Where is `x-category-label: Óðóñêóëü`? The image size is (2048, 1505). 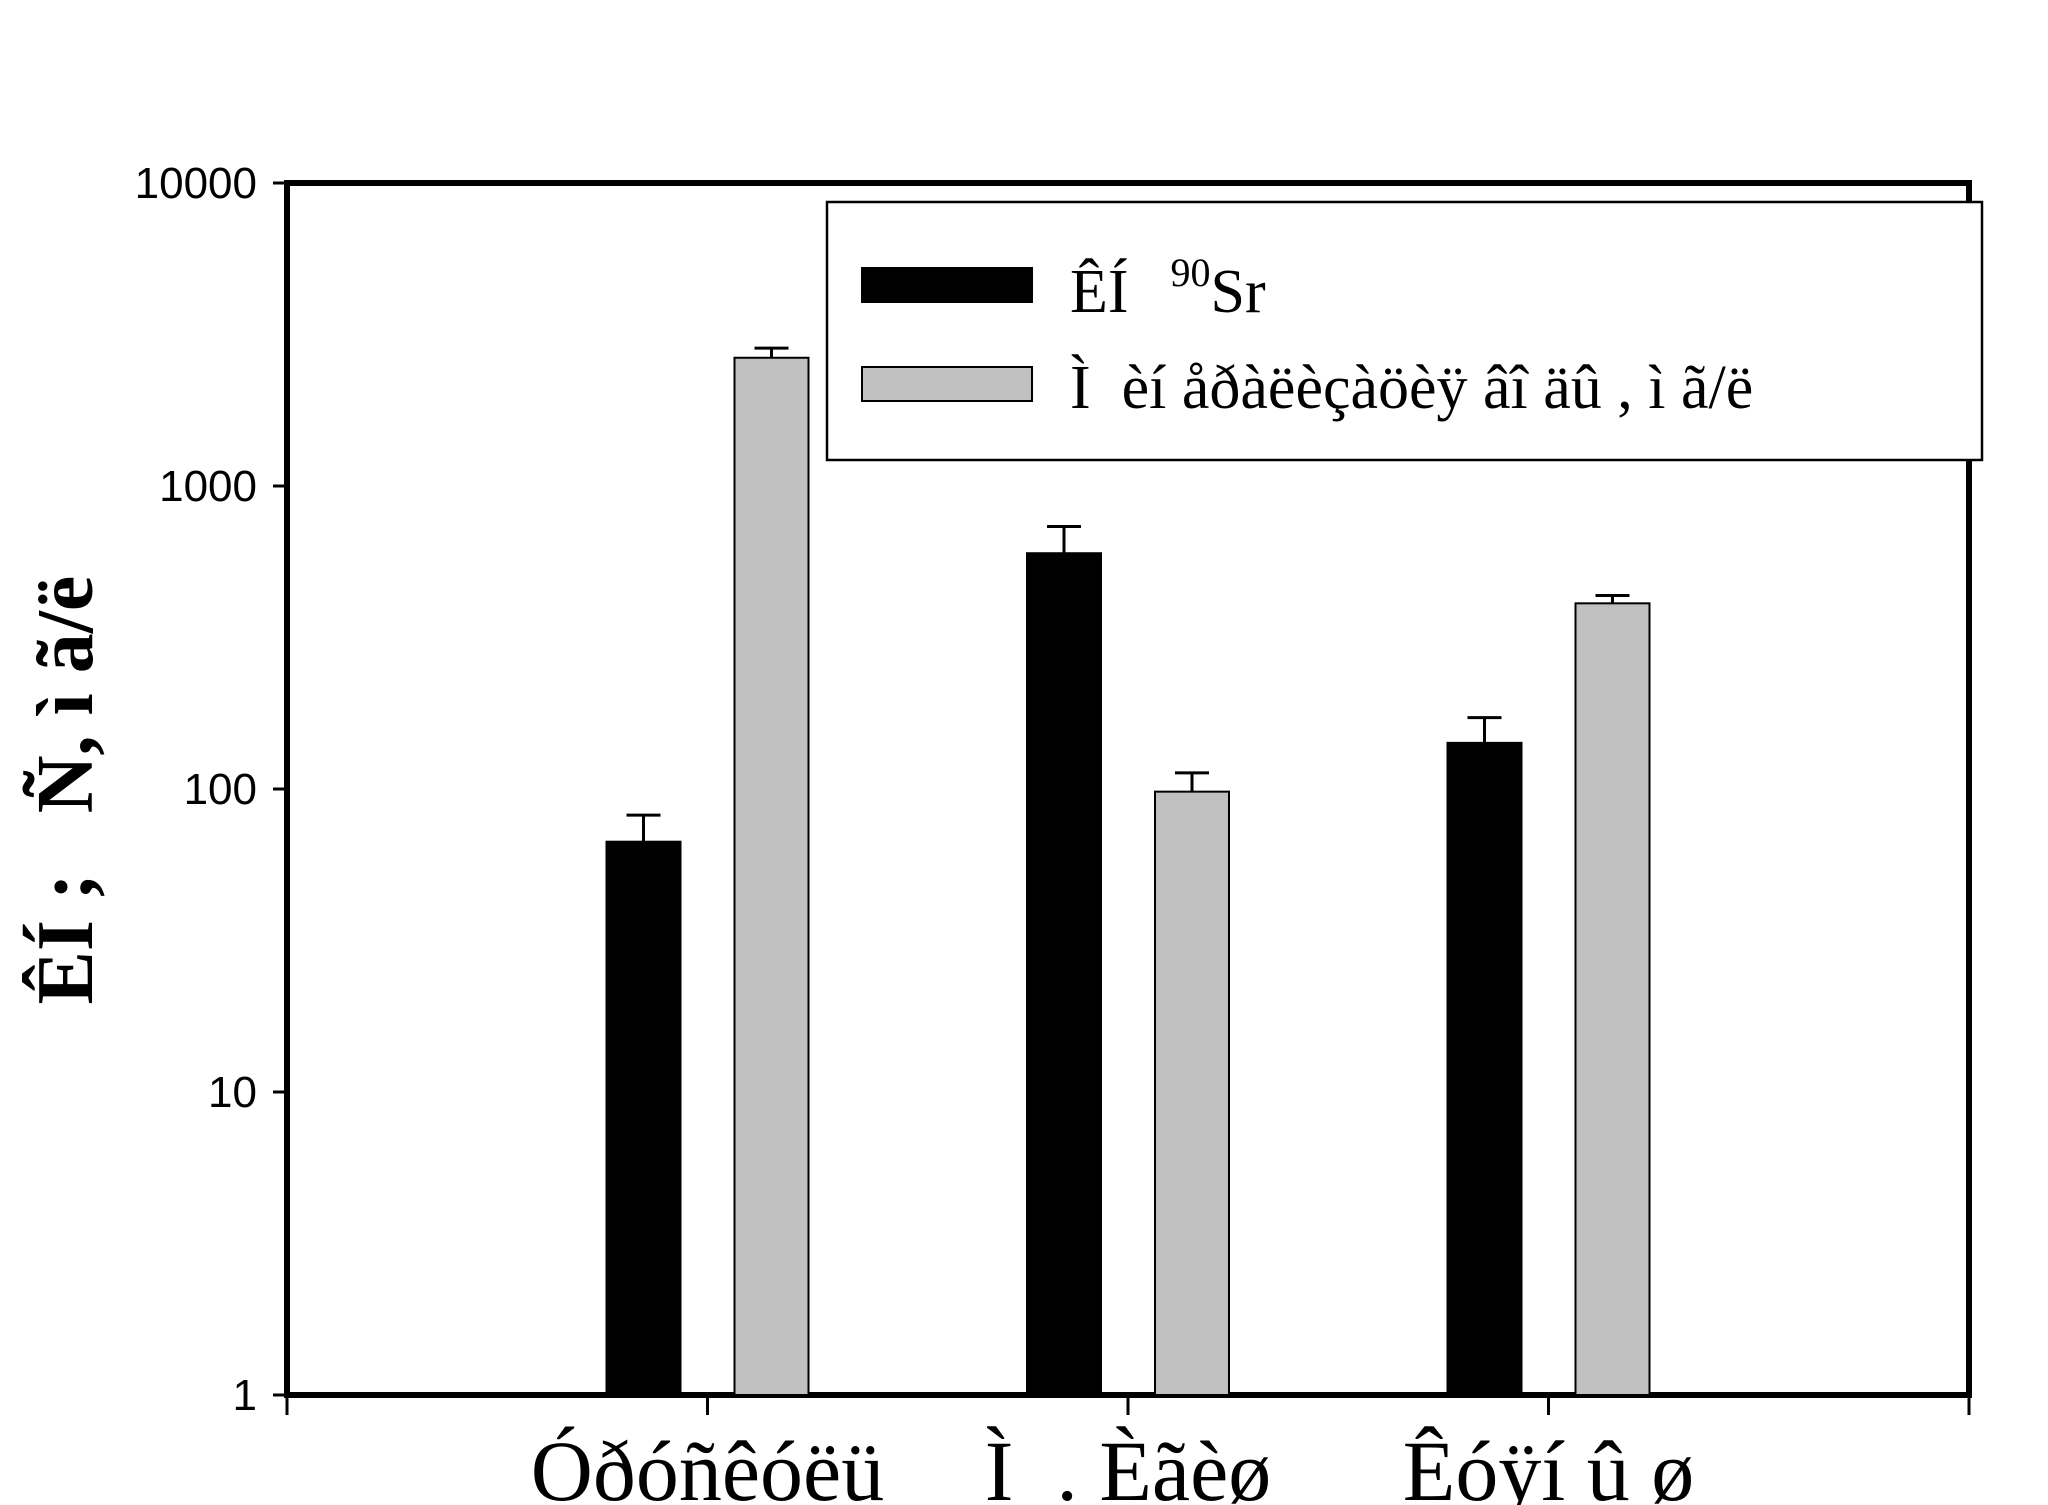
x-category-label: Óðóñêóëü is located at coordinates (707, 1464).